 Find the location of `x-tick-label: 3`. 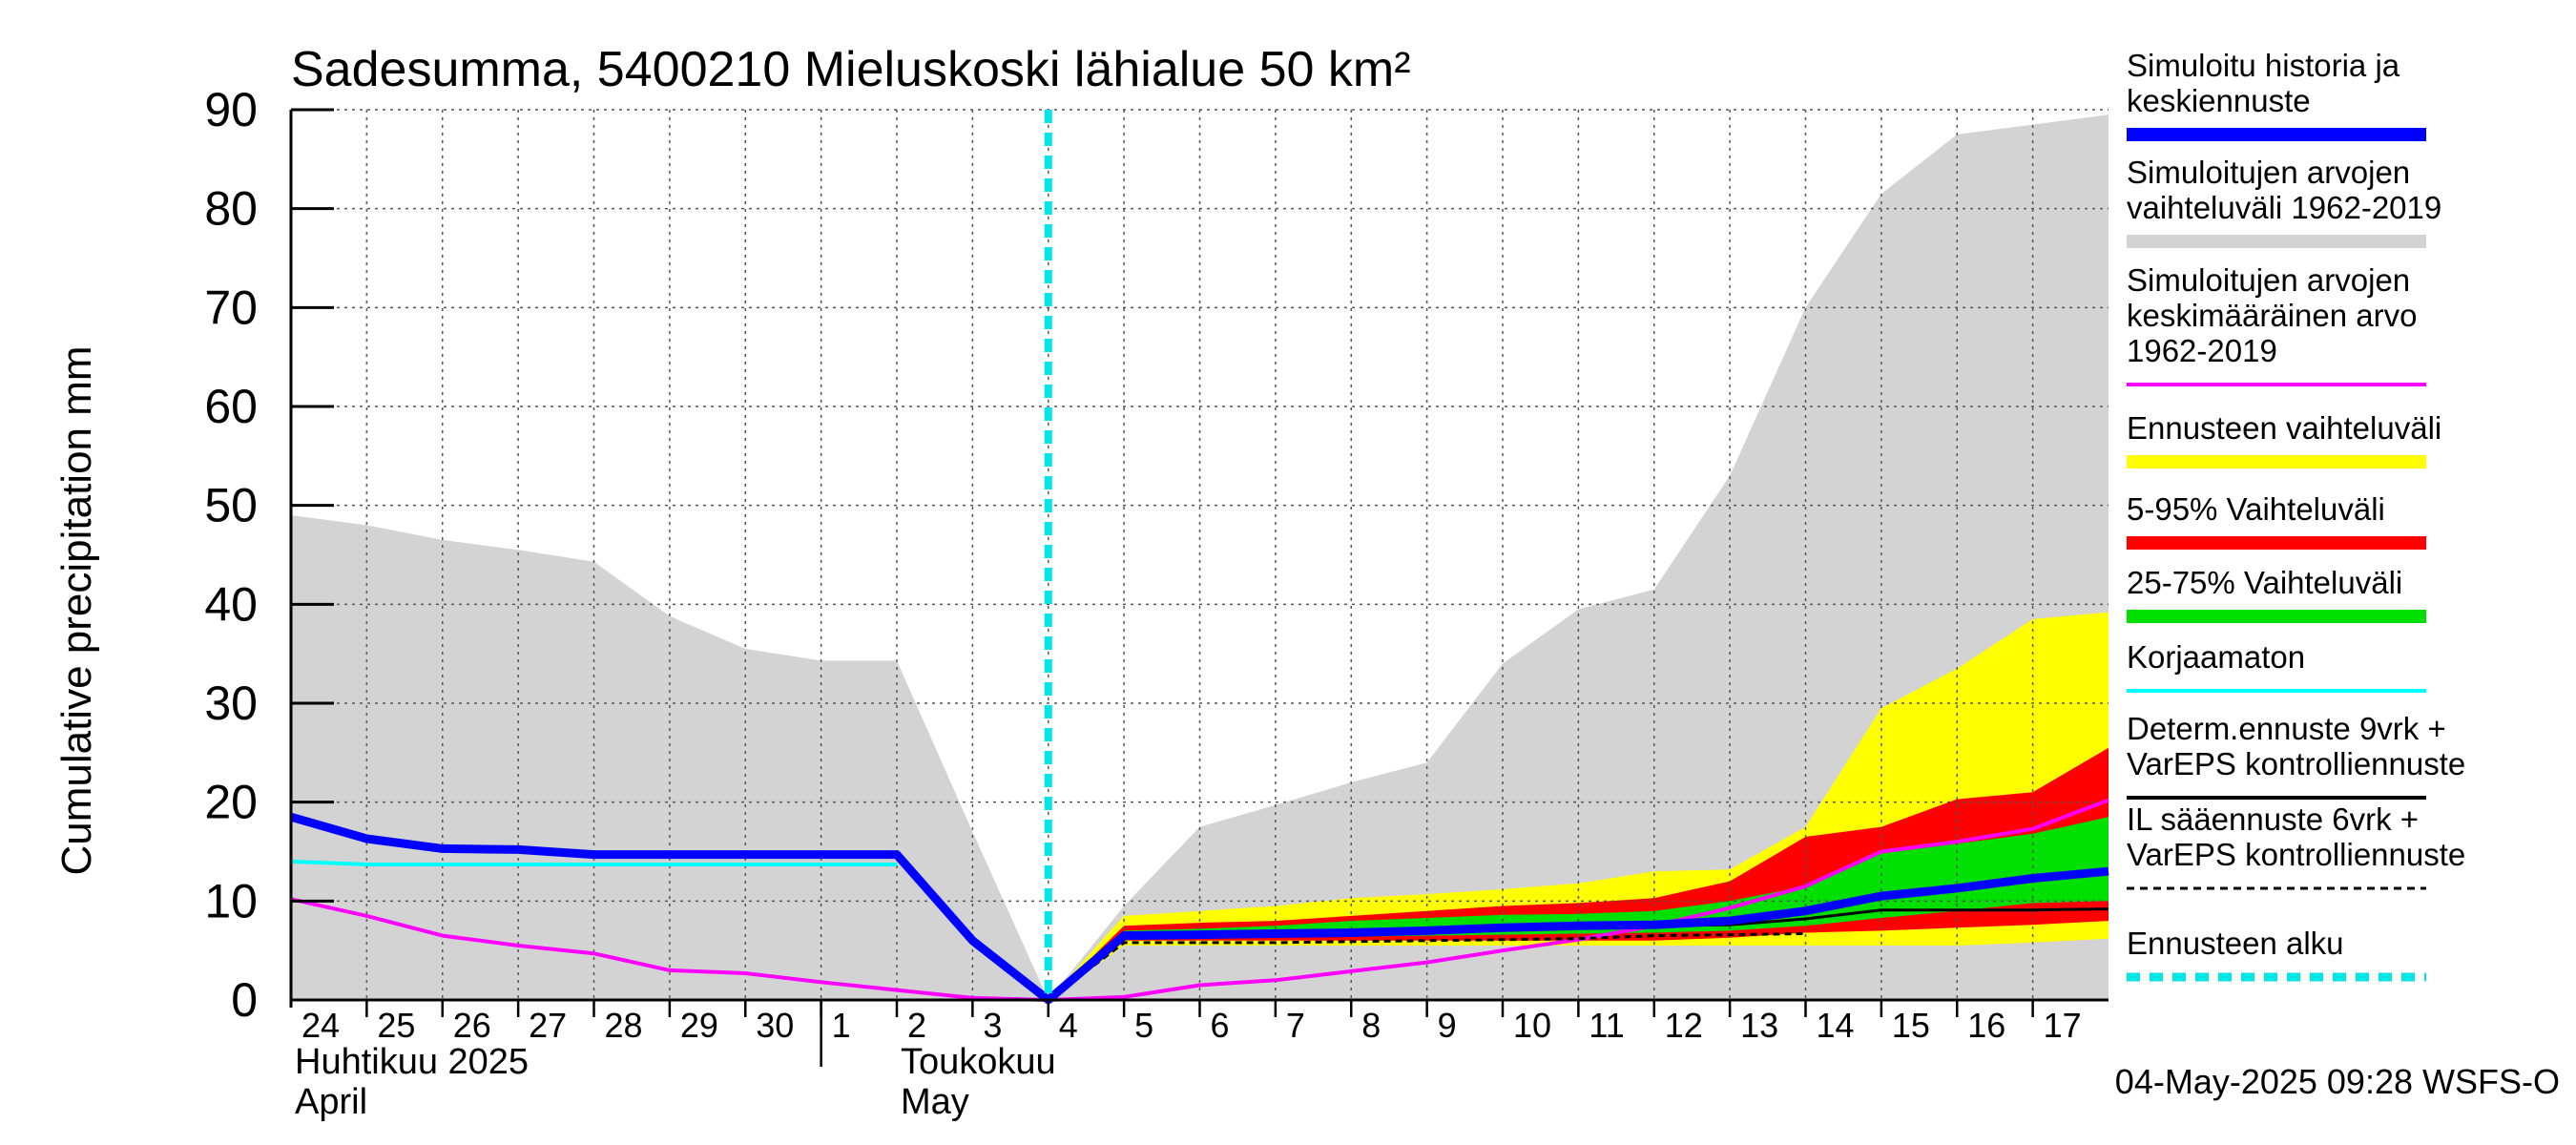

x-tick-label: 3 is located at coordinates (992, 1025).